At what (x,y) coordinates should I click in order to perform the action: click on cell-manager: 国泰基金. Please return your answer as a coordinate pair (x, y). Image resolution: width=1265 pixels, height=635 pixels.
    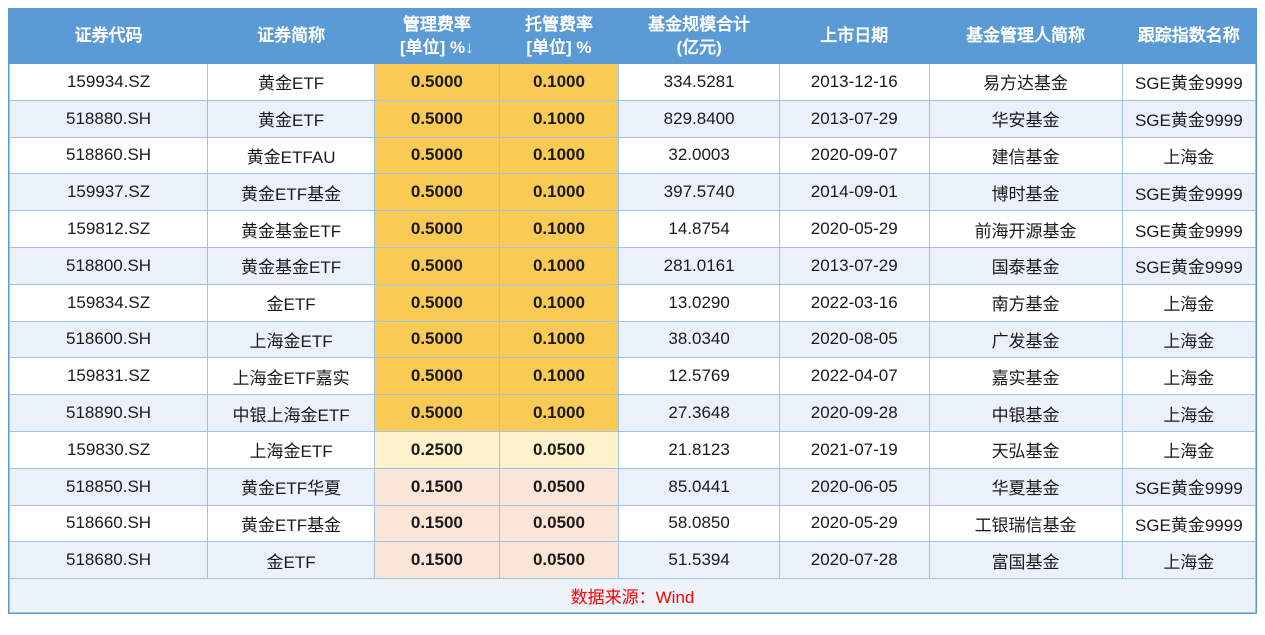
    Looking at the image, I should click on (1025, 265).